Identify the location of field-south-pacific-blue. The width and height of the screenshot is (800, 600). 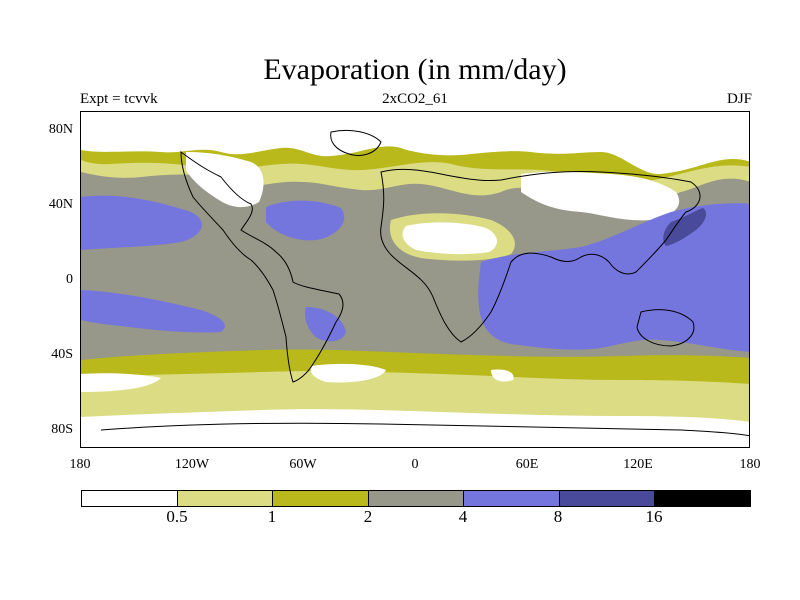
(153, 311).